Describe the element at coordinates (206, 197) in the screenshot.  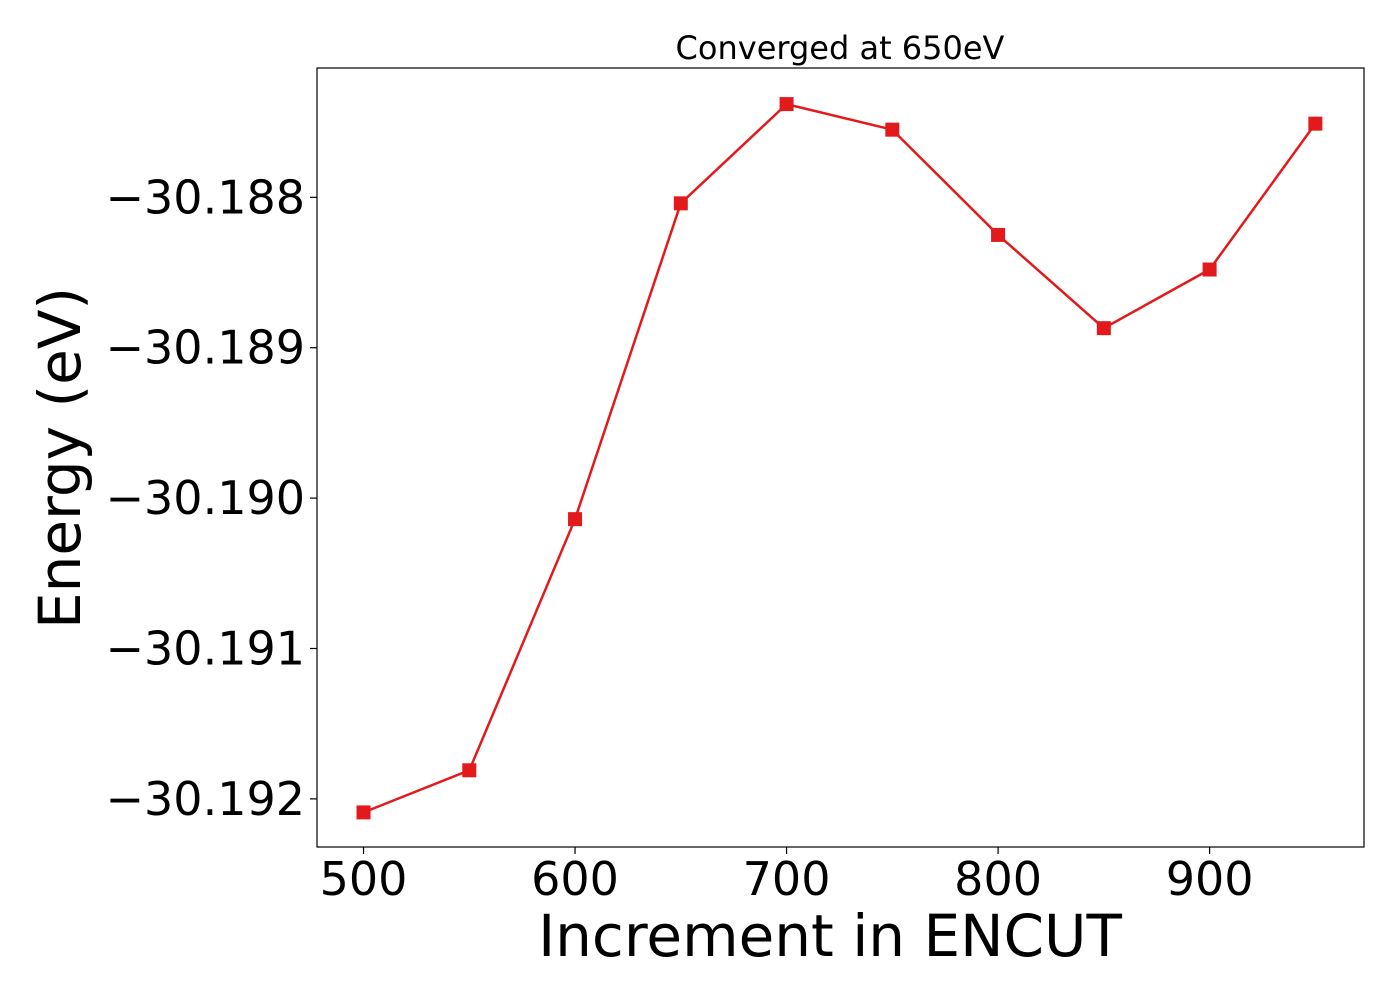
I see `y-tick-label: −30.188` at that location.